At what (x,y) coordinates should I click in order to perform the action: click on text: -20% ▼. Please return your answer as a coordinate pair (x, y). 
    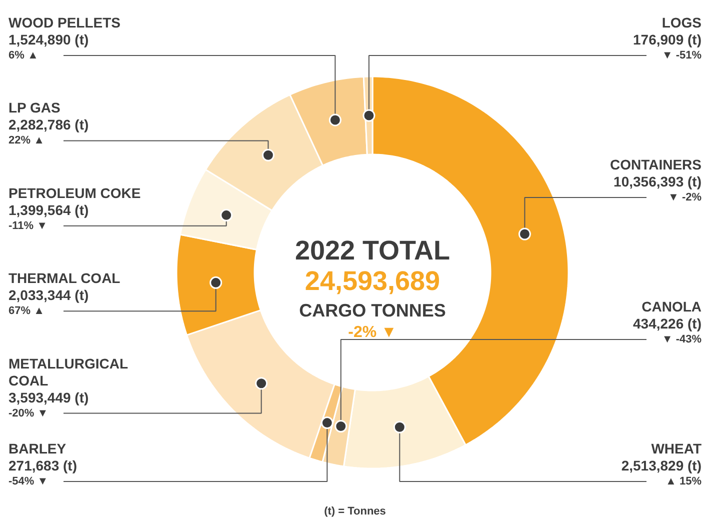
    Looking at the image, I should click on (28, 413).